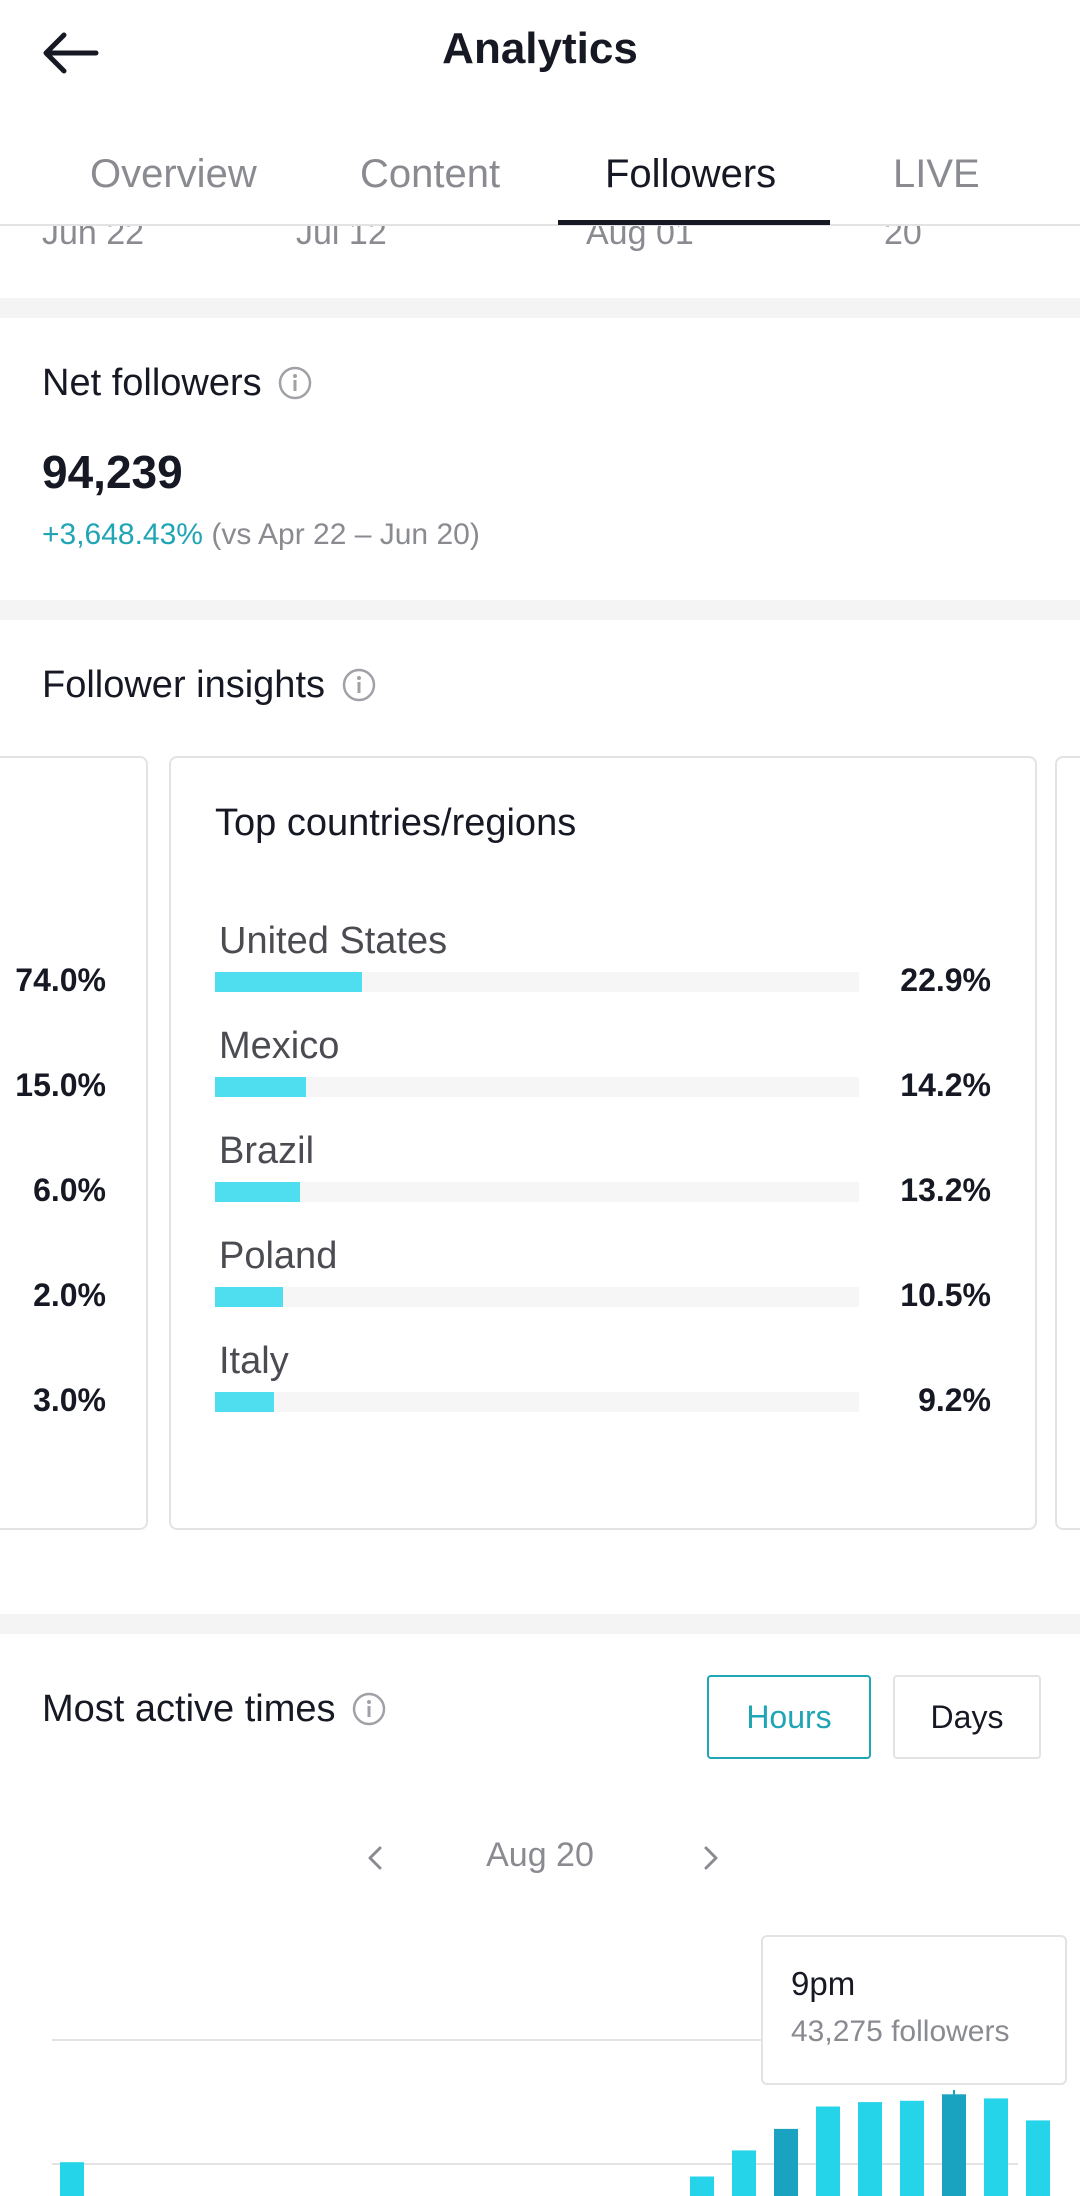 The image size is (1080, 2196). What do you see at coordinates (345, 534) in the screenshot?
I see `comparison-range: (vs Apr 22 – Jun 20)` at bounding box center [345, 534].